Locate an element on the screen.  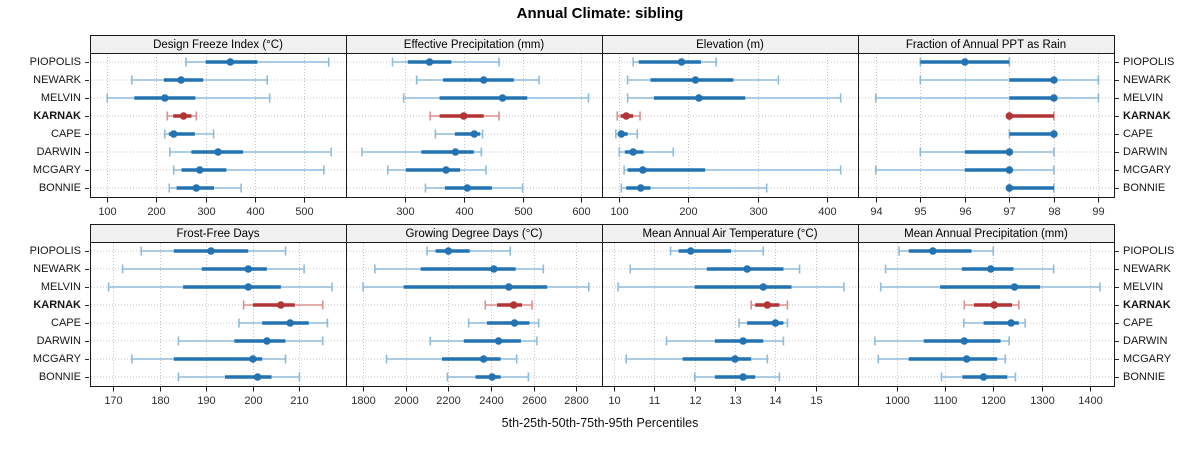
tick-label: 1200 is located at coordinates (993, 401).